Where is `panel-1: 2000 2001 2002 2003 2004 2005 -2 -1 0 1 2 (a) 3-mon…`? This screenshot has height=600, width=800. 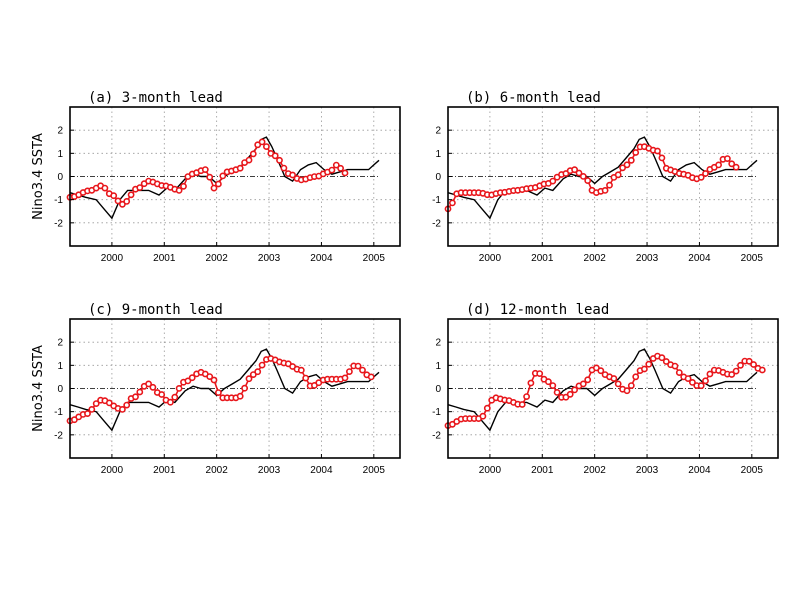 panel-1: 2000 2001 2002 2003 2004 2005 -2 -1 0 1 2 (a) 3-mon… is located at coordinates (216, 177).